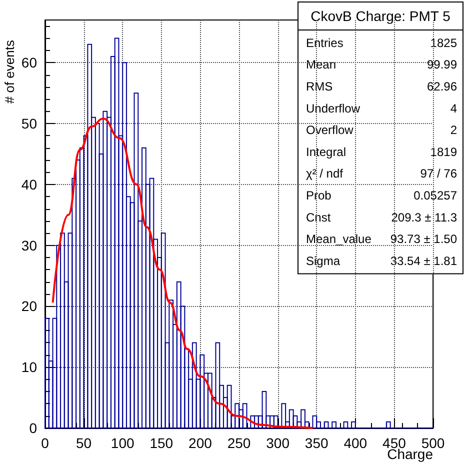 The height and width of the screenshot is (466, 467). Describe the element at coordinates (381, 195) in the screenshot. I see `text: Prob 0.05257` at that location.